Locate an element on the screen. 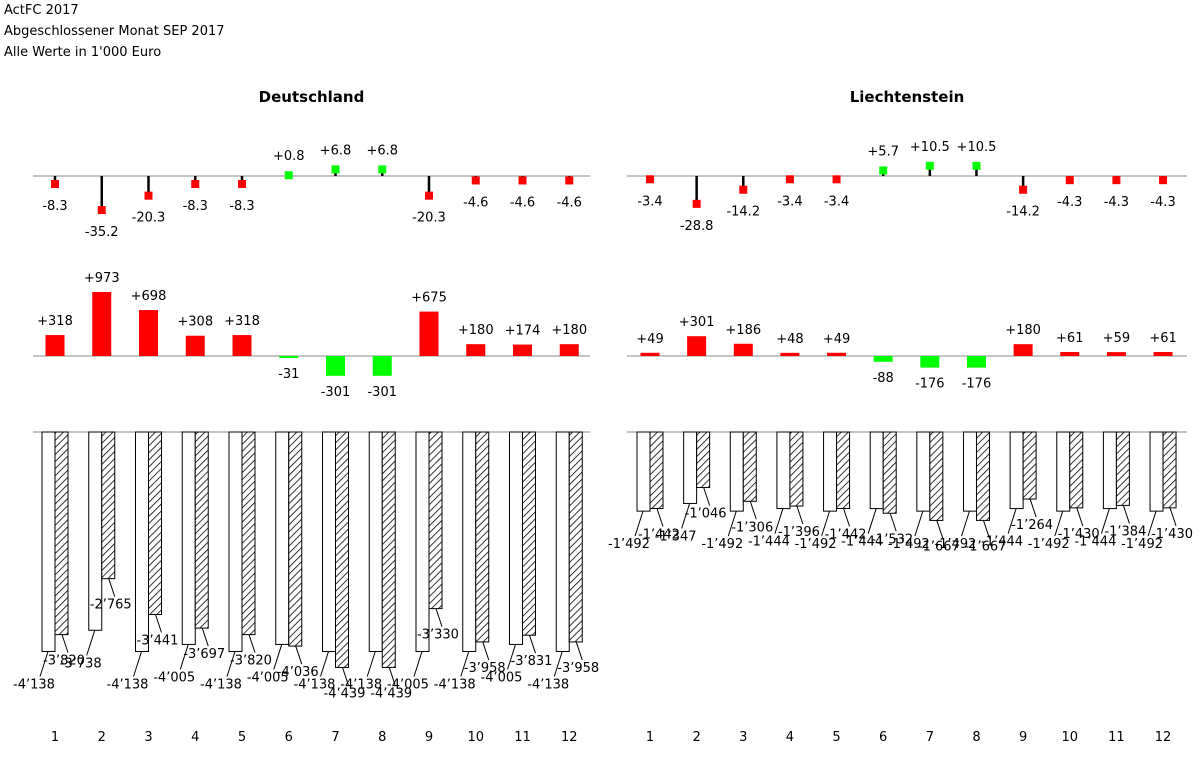 The height and width of the screenshot is (759, 1200). plan-value-label: -1’444 is located at coordinates (1002, 542).